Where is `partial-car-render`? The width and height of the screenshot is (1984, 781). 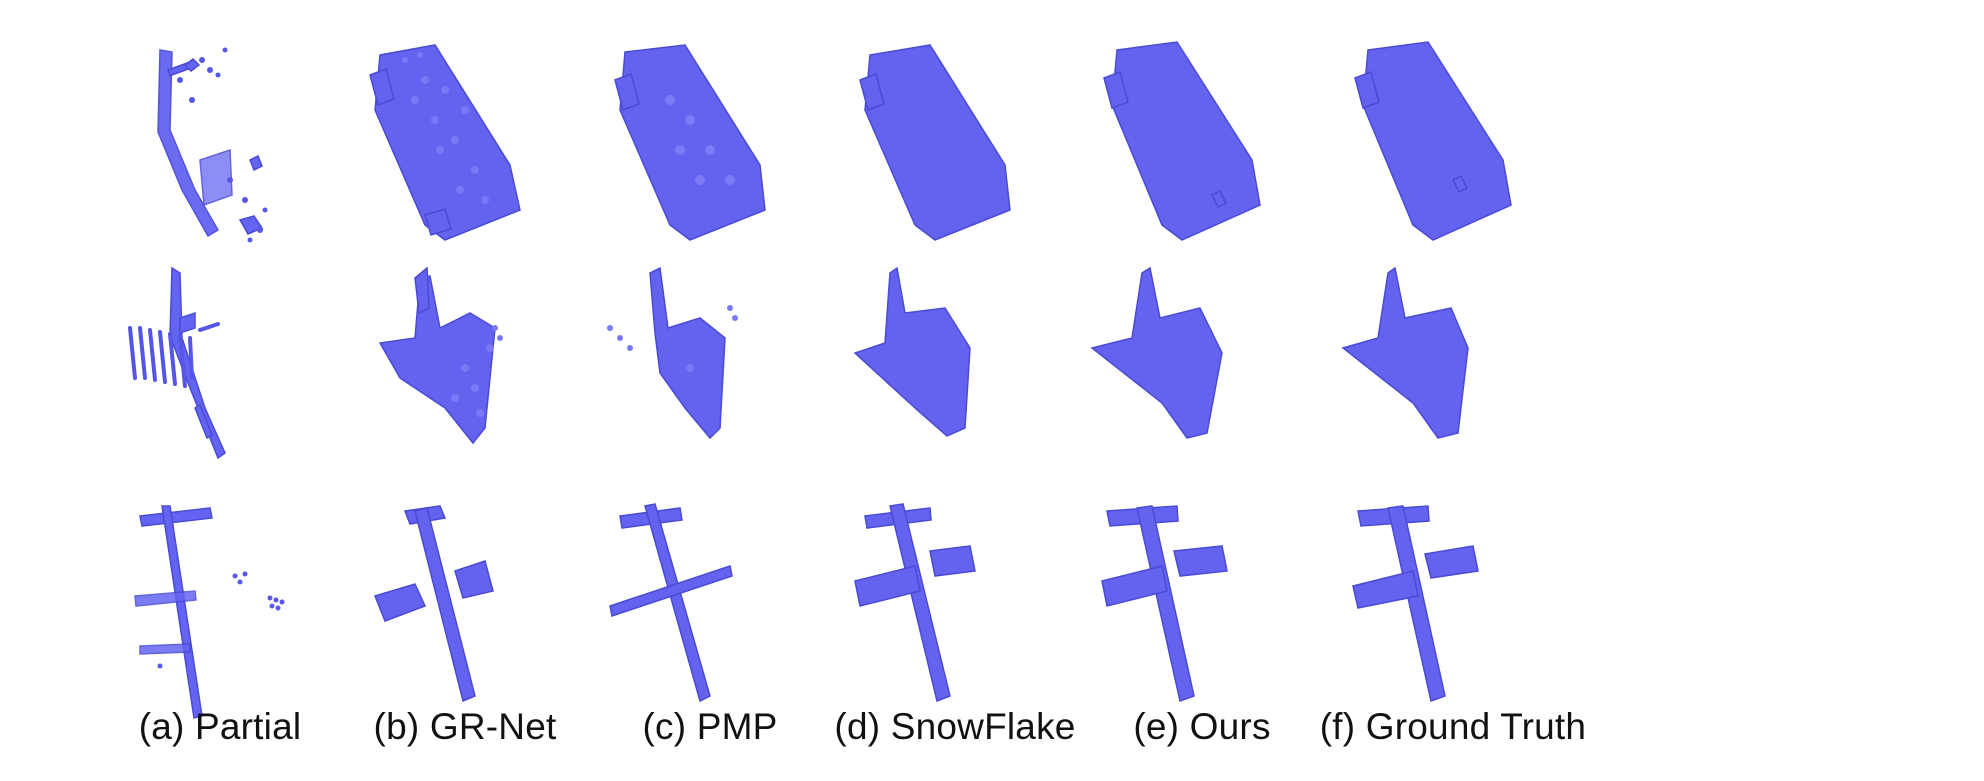 partial-car-render is located at coordinates (220, 155).